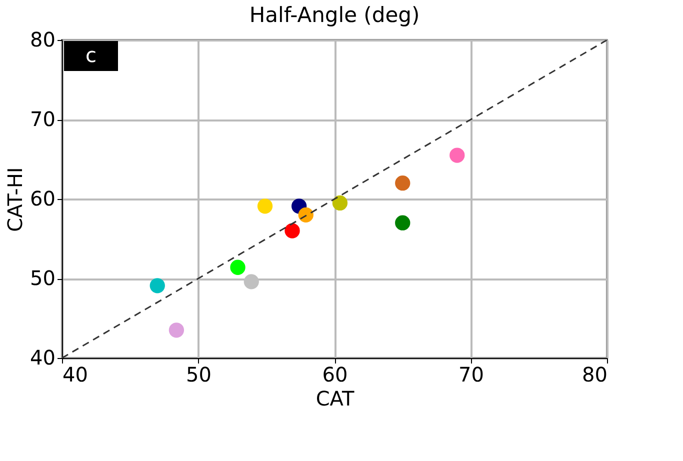 This screenshot has width=683, height=461. Describe the element at coordinates (15, 199) in the screenshot. I see `y-axis-title: CAT-HI` at that location.